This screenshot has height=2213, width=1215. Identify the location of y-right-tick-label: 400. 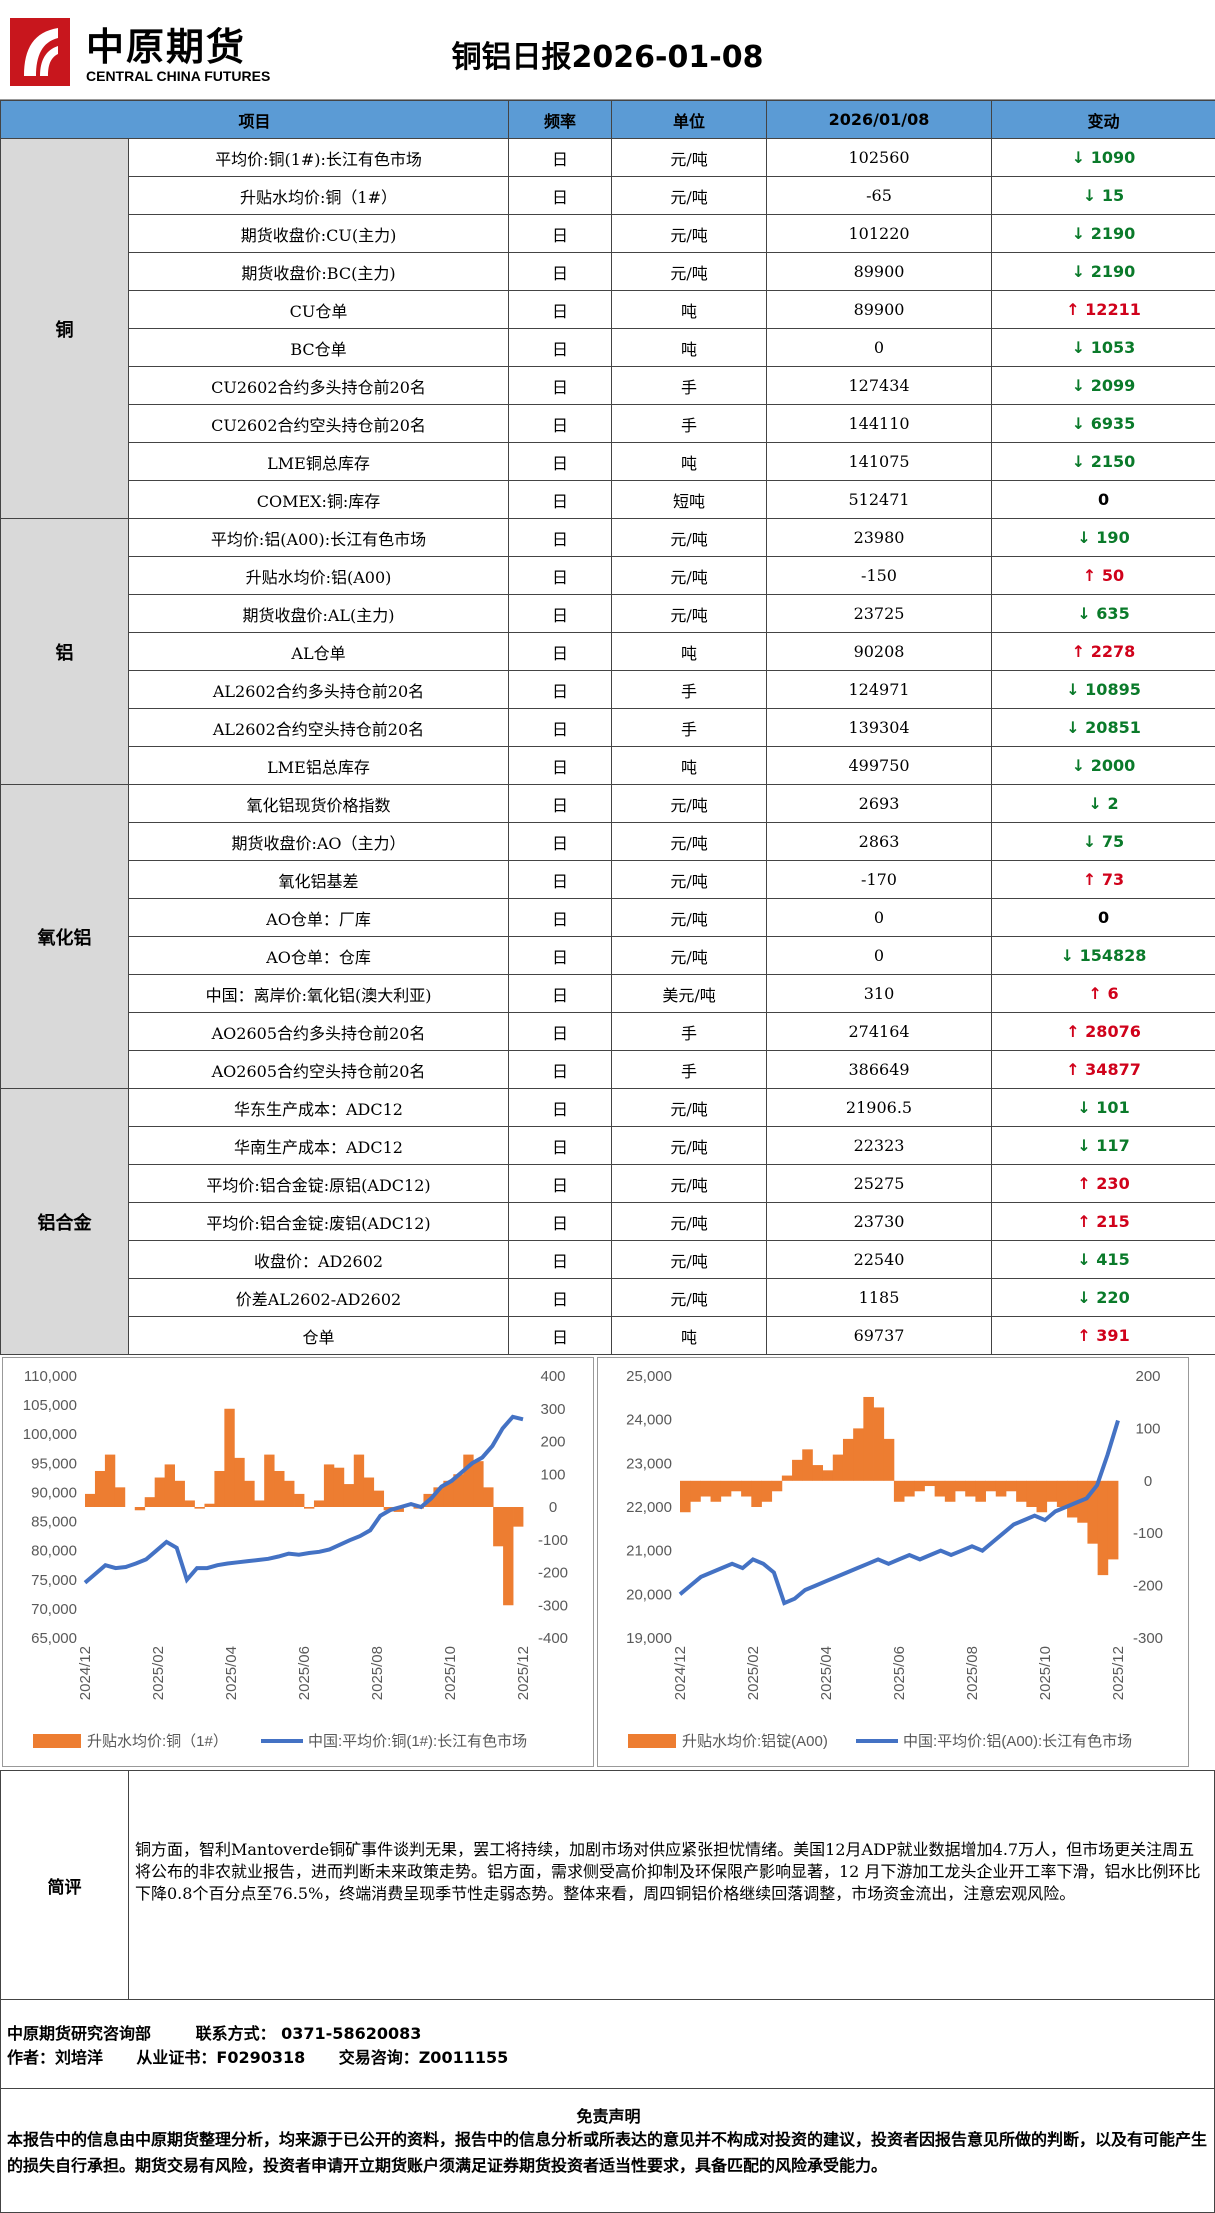
(552, 1376).